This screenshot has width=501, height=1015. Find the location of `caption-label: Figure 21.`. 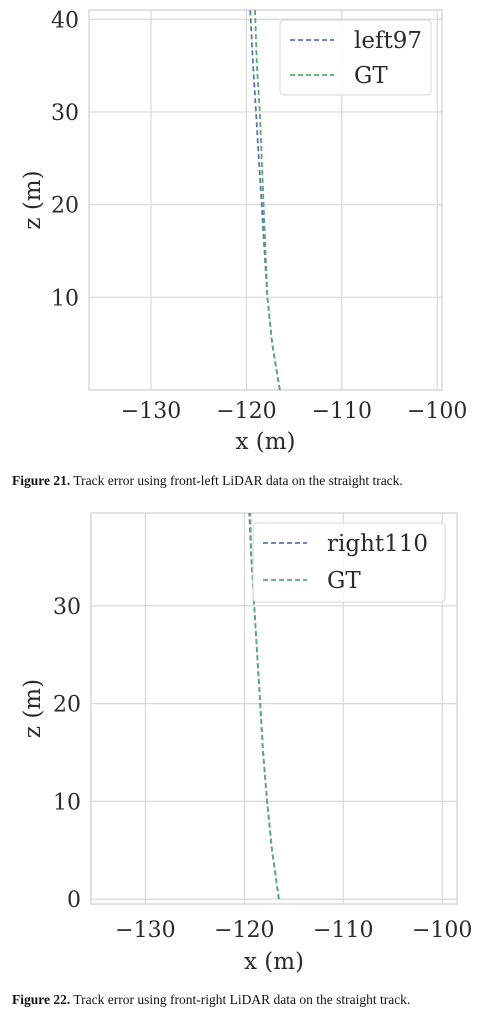

caption-label: Figure 21. is located at coordinates (41, 480).